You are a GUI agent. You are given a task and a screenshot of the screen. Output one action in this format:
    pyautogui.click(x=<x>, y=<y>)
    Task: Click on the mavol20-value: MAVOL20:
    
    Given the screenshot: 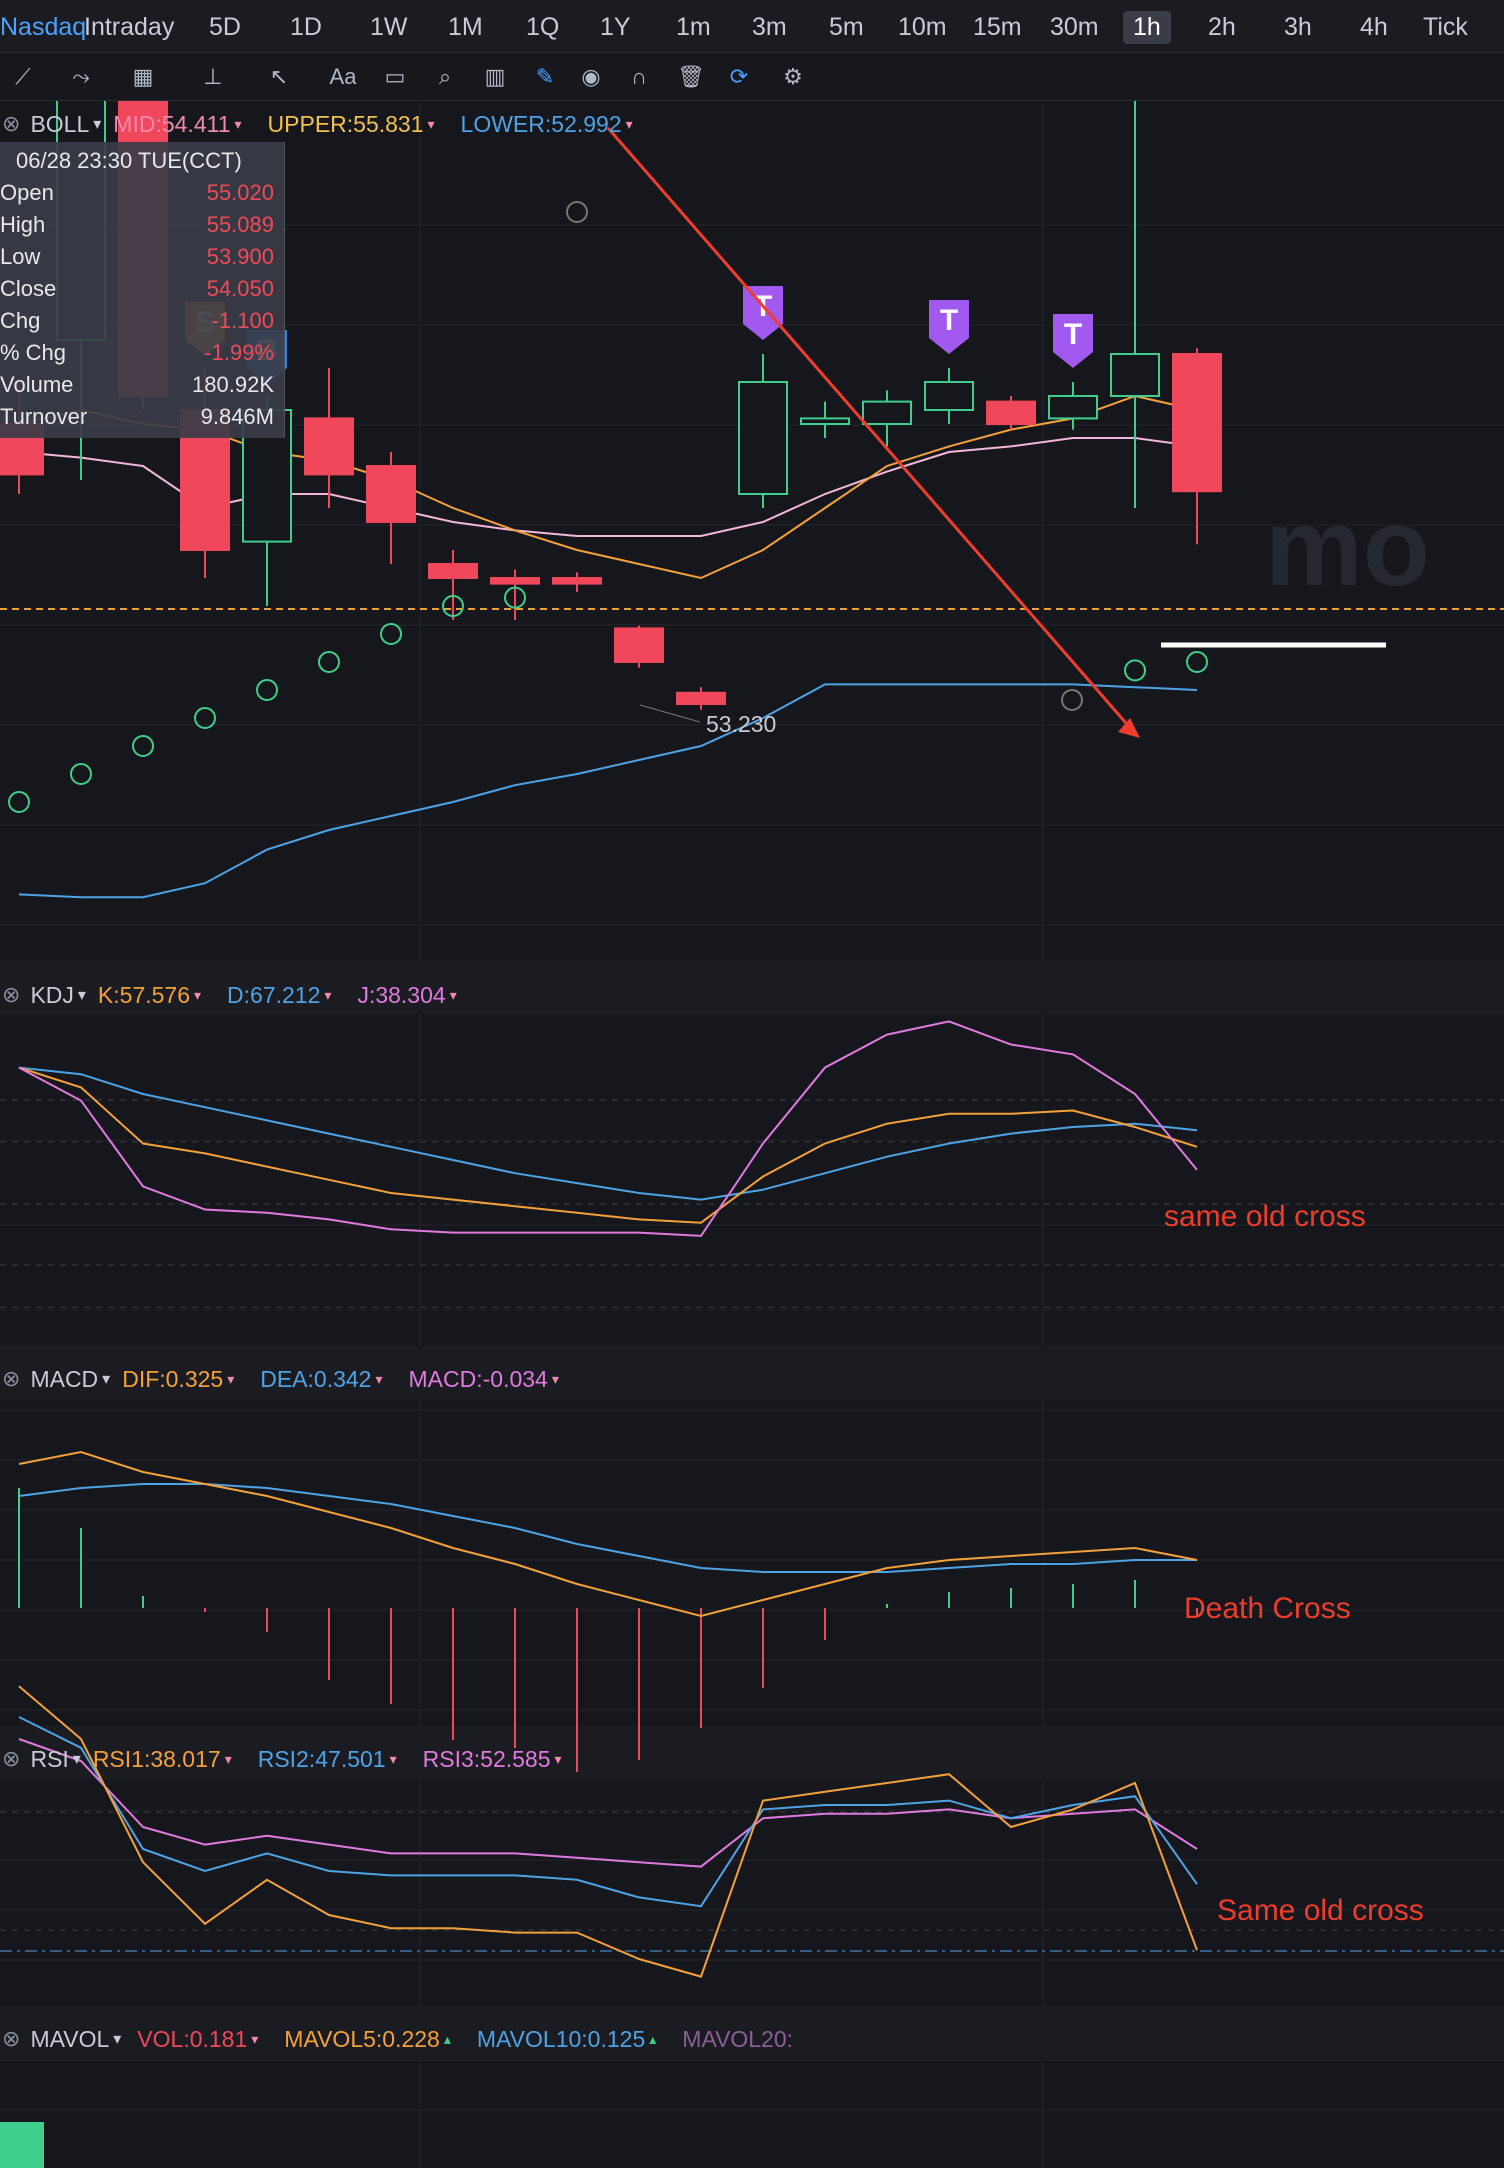 What is the action you would take?
    pyautogui.click(x=738, y=2038)
    